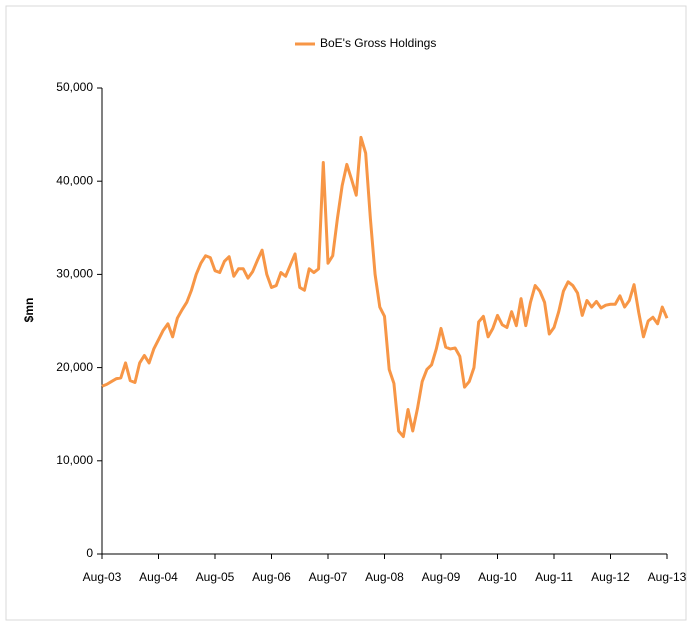 Image resolution: width=694 pixels, height=634 pixels. I want to click on y-tick-label: 10,000, so click(74, 460).